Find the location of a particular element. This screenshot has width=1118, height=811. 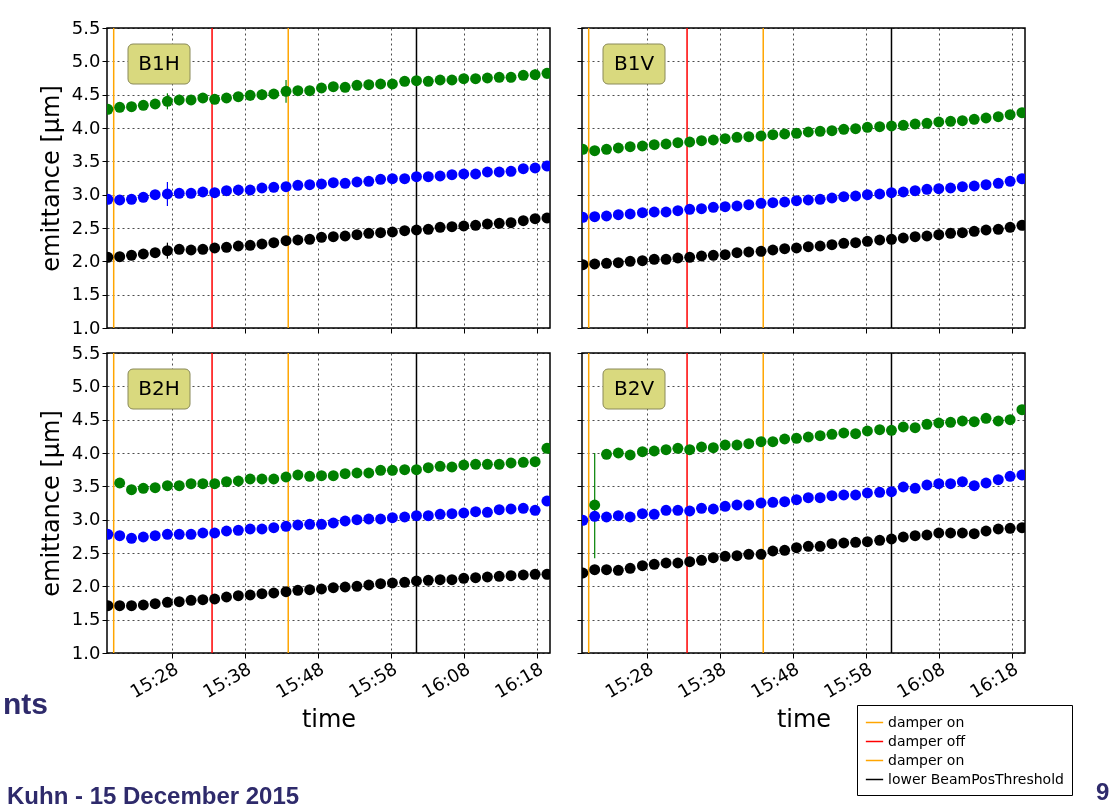

legend-label: lower BeamPosThreshold is located at coordinates (976, 778).